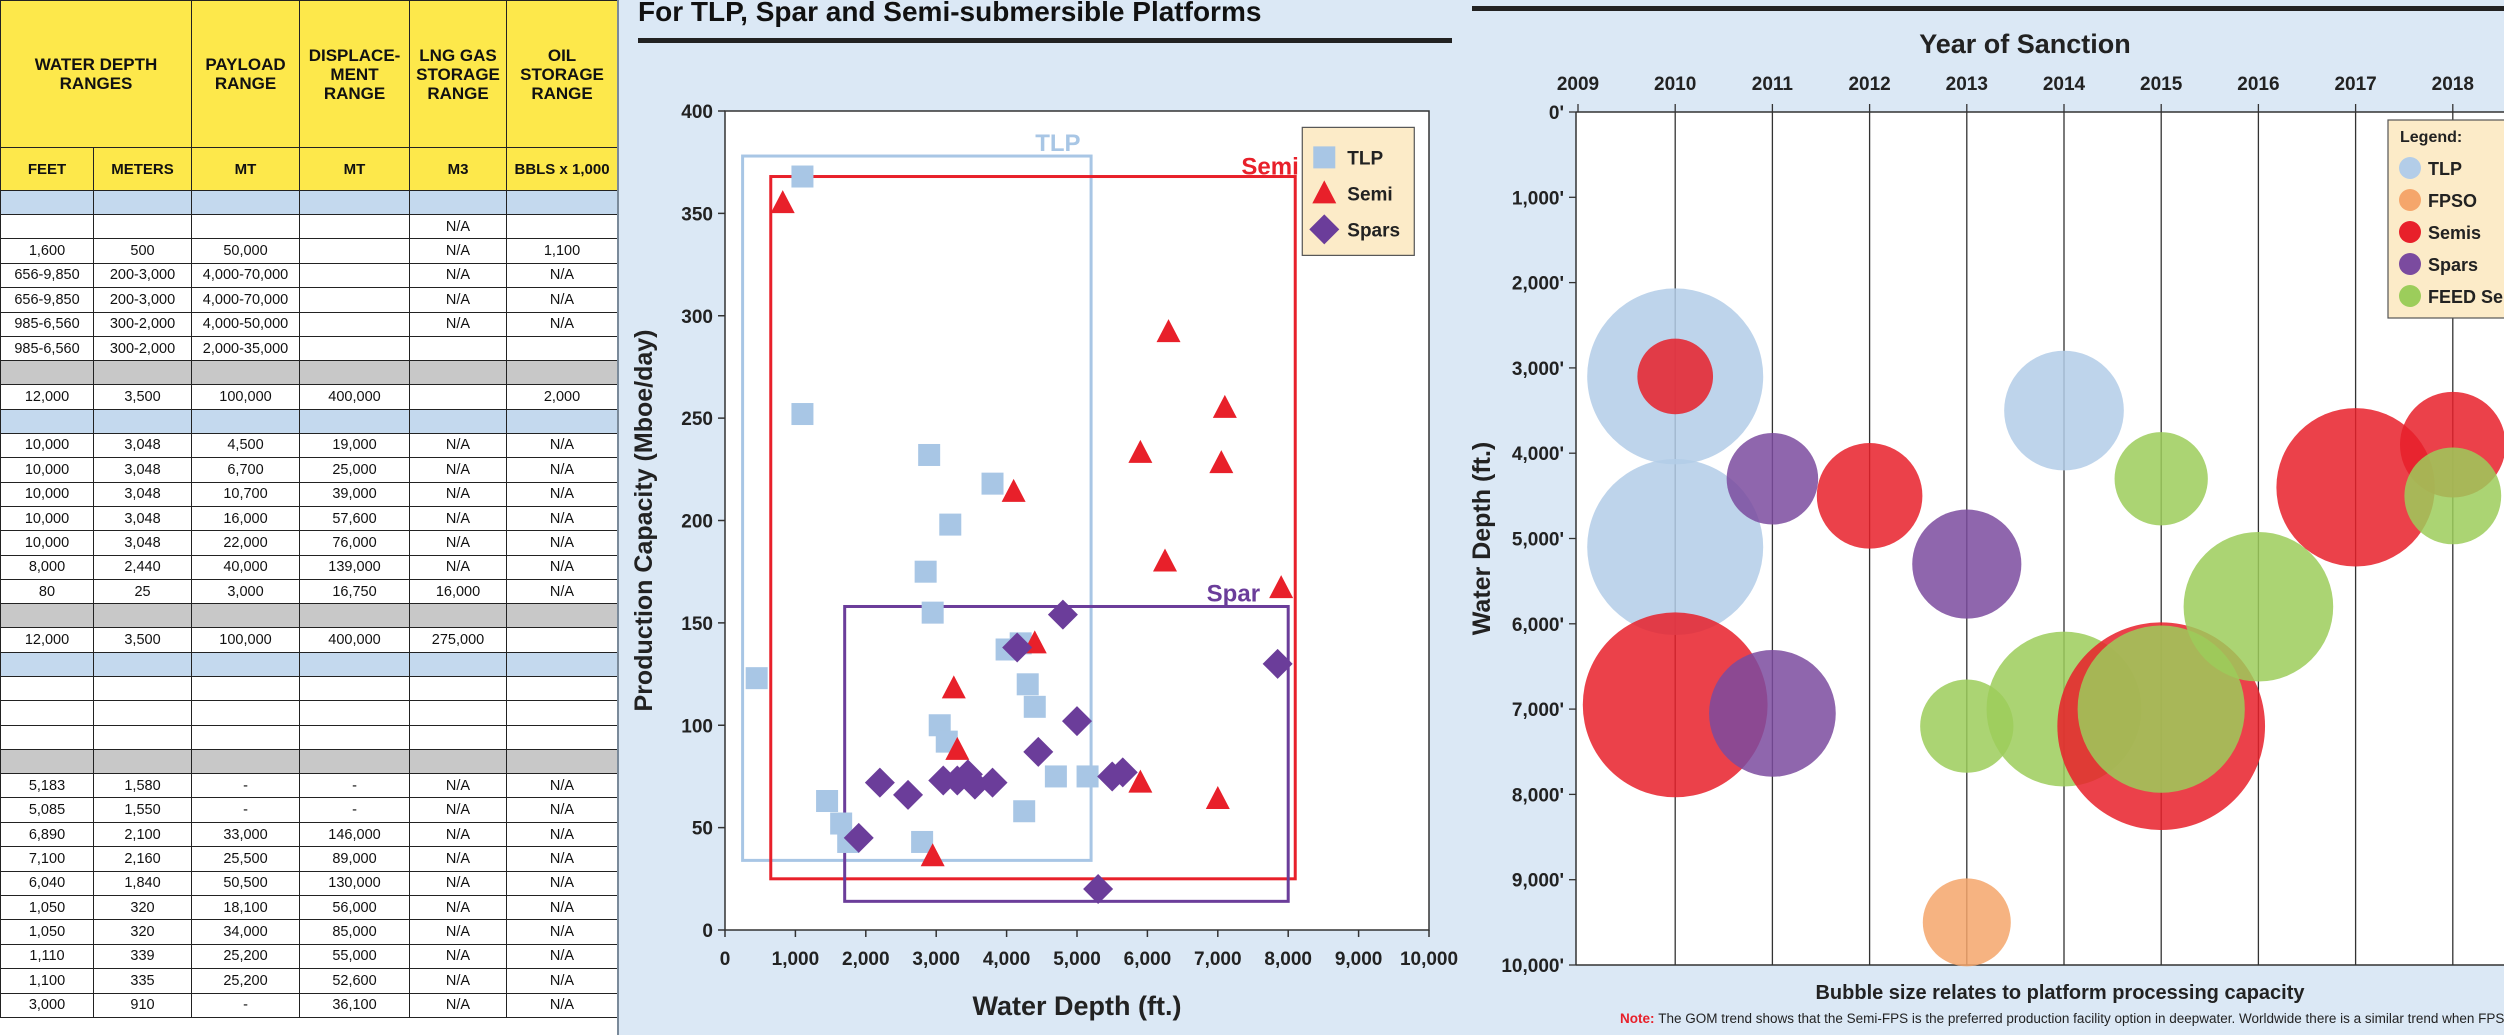 The width and height of the screenshot is (2504, 1035). I want to click on table-row: 10,000 3,048 4,500 19,000 N/A N/A, so click(308, 445).